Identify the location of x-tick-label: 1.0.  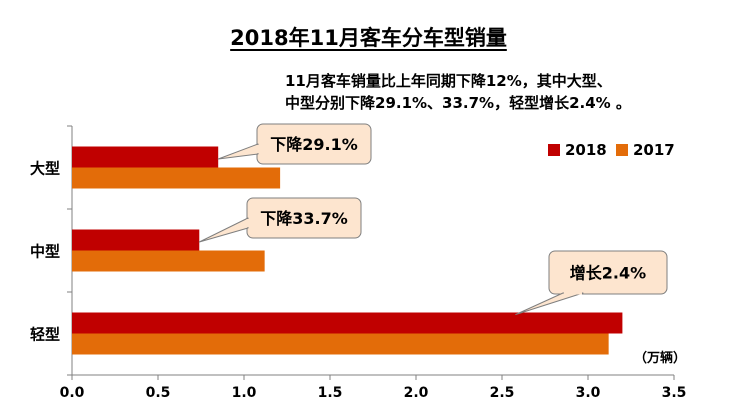
(244, 393).